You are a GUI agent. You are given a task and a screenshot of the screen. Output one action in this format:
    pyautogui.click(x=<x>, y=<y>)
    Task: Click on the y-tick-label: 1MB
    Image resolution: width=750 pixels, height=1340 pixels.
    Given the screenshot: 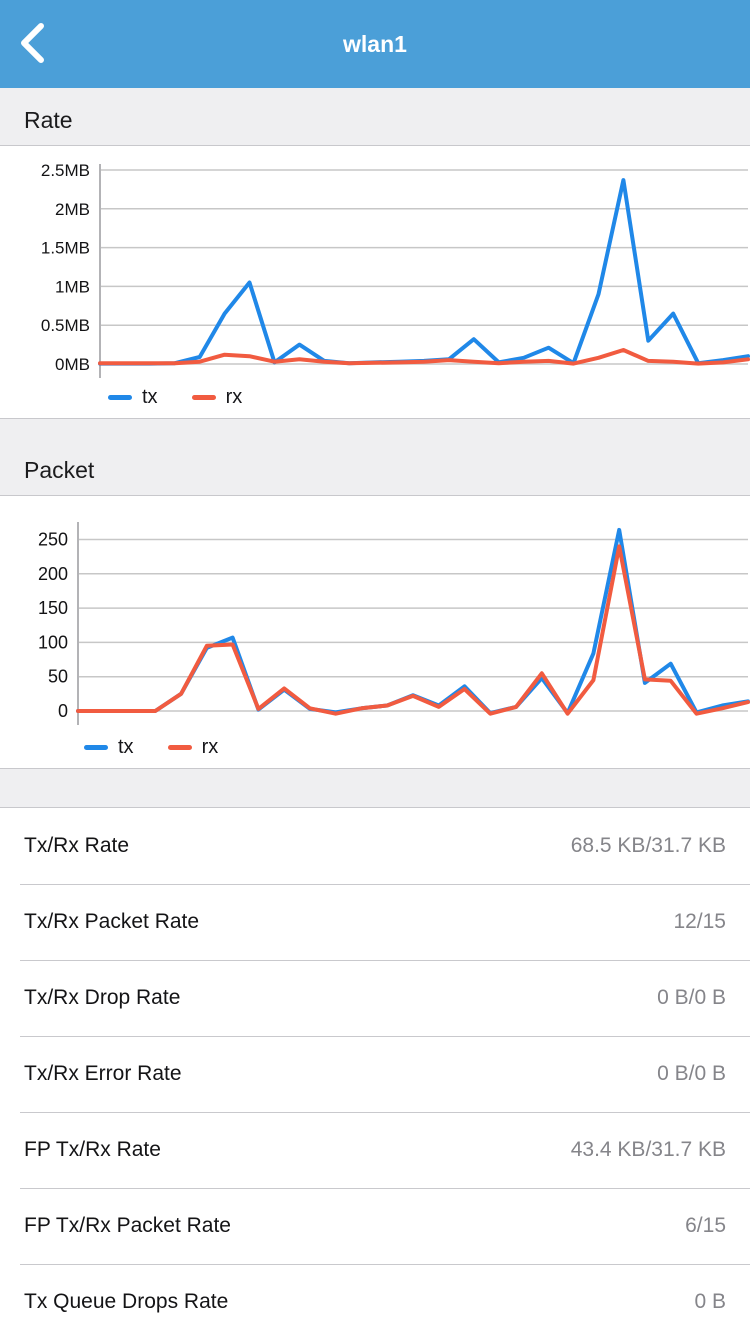 What is the action you would take?
    pyautogui.click(x=72, y=286)
    